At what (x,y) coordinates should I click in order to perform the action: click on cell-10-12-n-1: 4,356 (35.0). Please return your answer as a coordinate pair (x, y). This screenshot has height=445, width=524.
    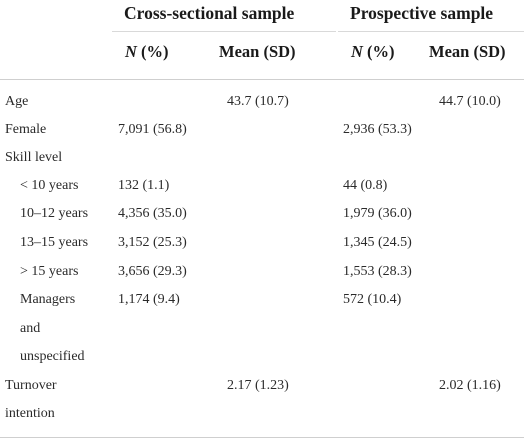
    Looking at the image, I should click on (152, 213).